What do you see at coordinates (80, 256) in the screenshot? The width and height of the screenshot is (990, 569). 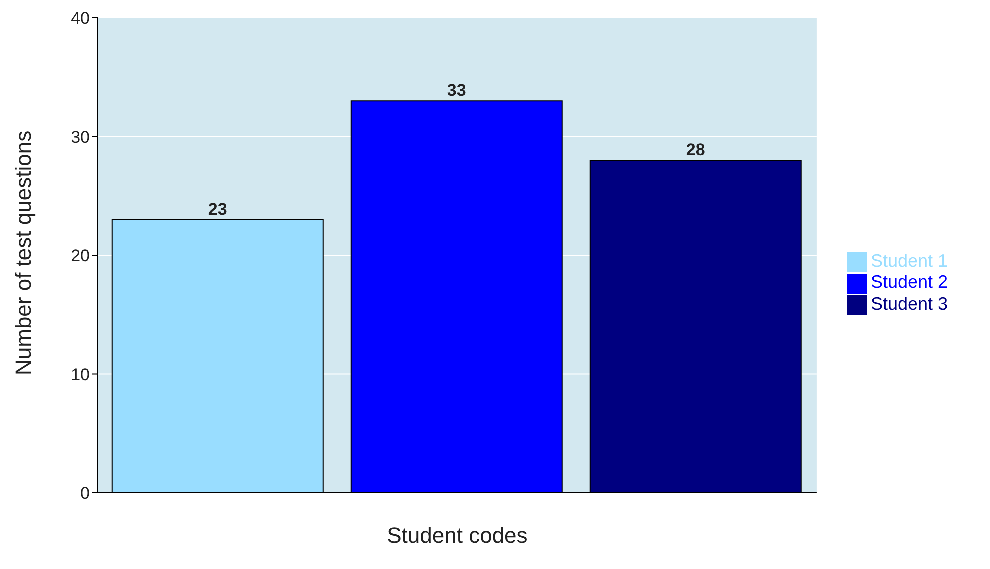 I see `y-tick-label: 20` at bounding box center [80, 256].